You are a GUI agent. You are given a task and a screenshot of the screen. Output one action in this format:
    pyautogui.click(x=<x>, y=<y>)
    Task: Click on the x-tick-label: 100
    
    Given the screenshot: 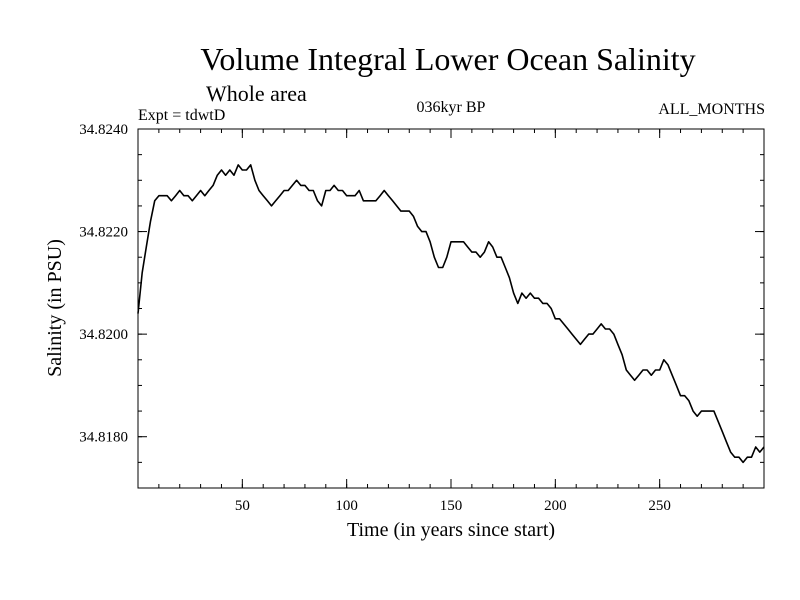 What is the action you would take?
    pyautogui.click(x=346, y=506)
    